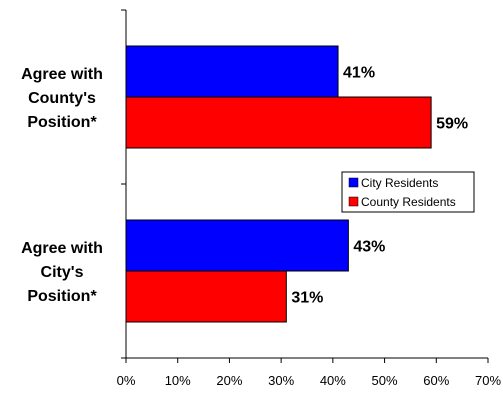 This screenshot has height=398, width=503. I want to click on legend-label-county: County Residents, so click(408, 202).